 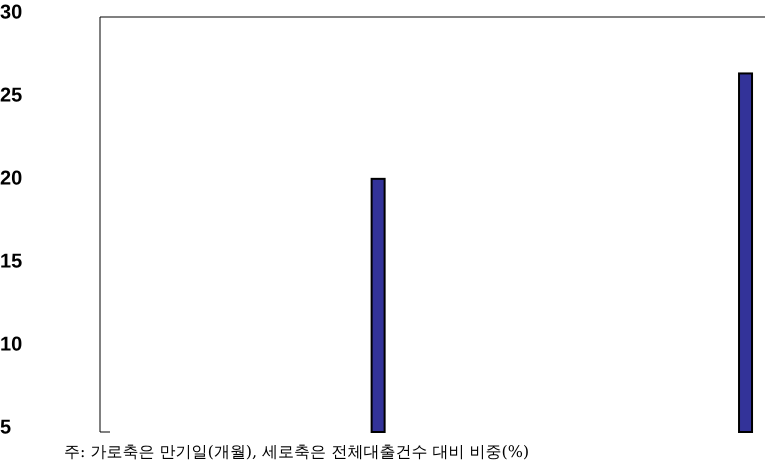 I want to click on text: 주: 가로축은 만기일(개월), 세로축은 전체대출건수 대비 비중(%), so click(x=297, y=451).